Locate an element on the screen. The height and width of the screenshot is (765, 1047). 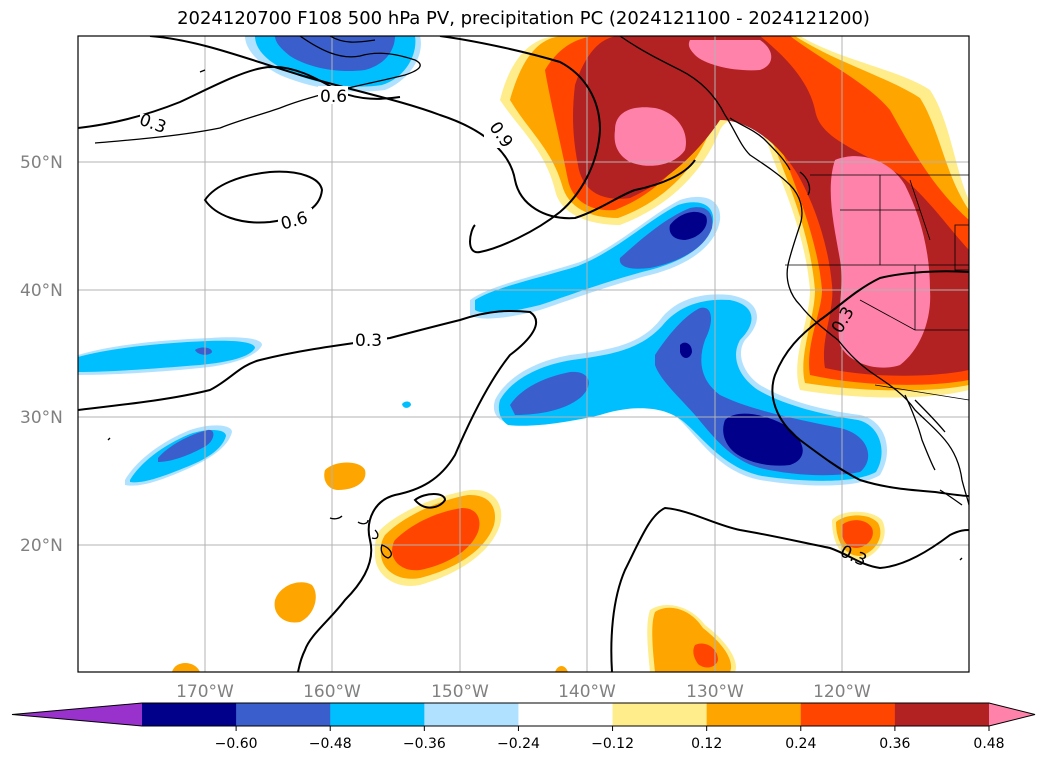
colorbar-tick-label: 0.36 is located at coordinates (894, 744).